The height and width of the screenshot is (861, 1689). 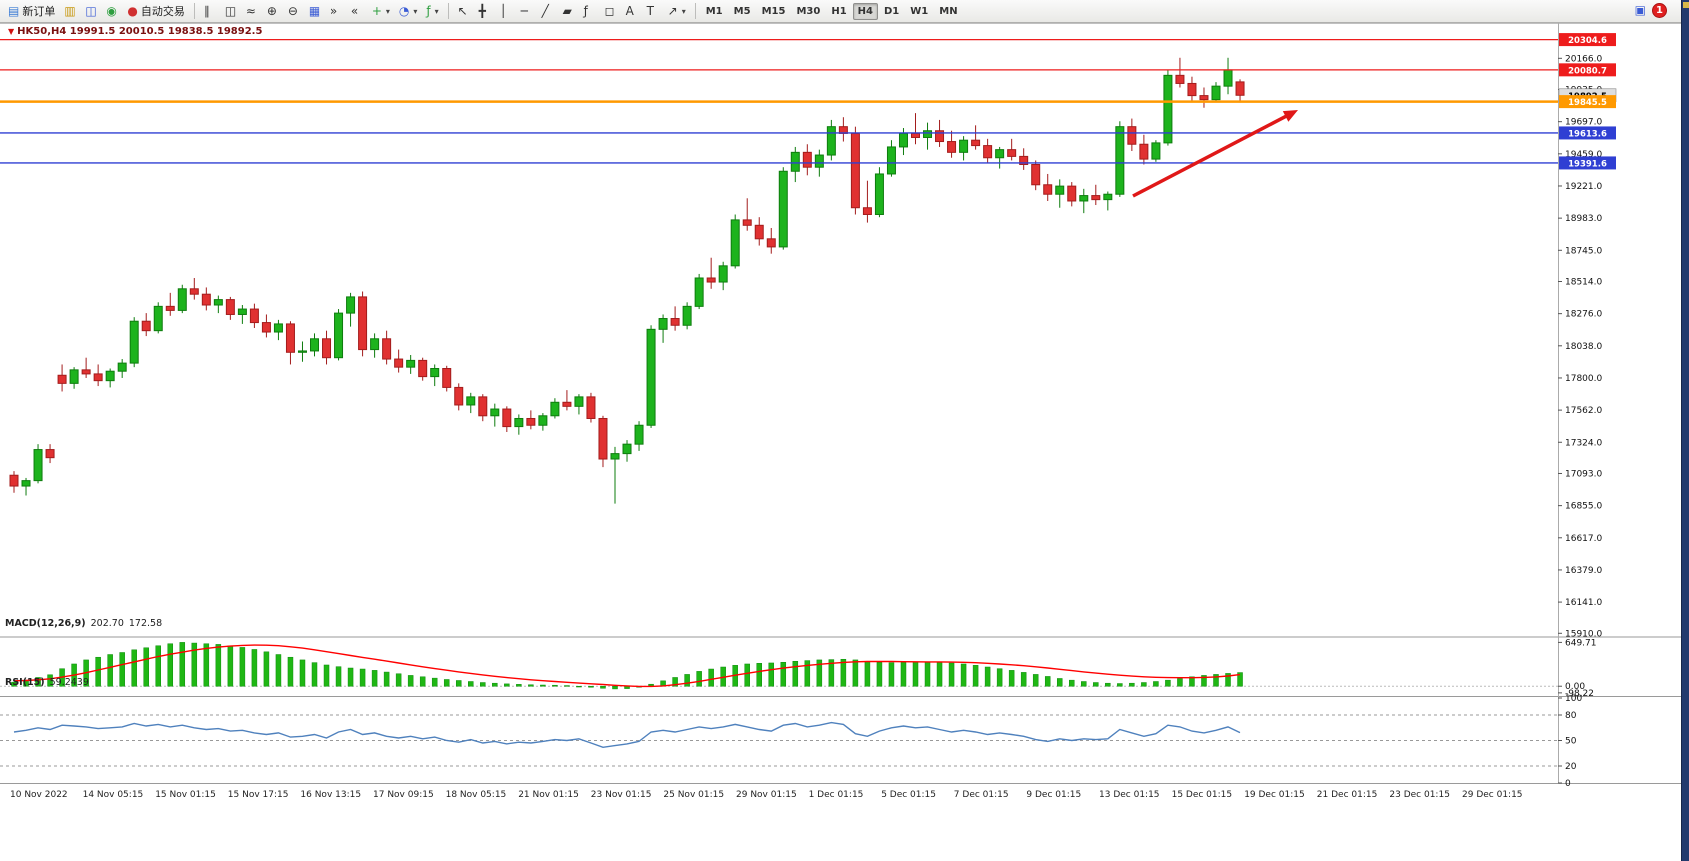 What do you see at coordinates (210, 11) in the screenshot?
I see `bar-chart-button: ∥` at bounding box center [210, 11].